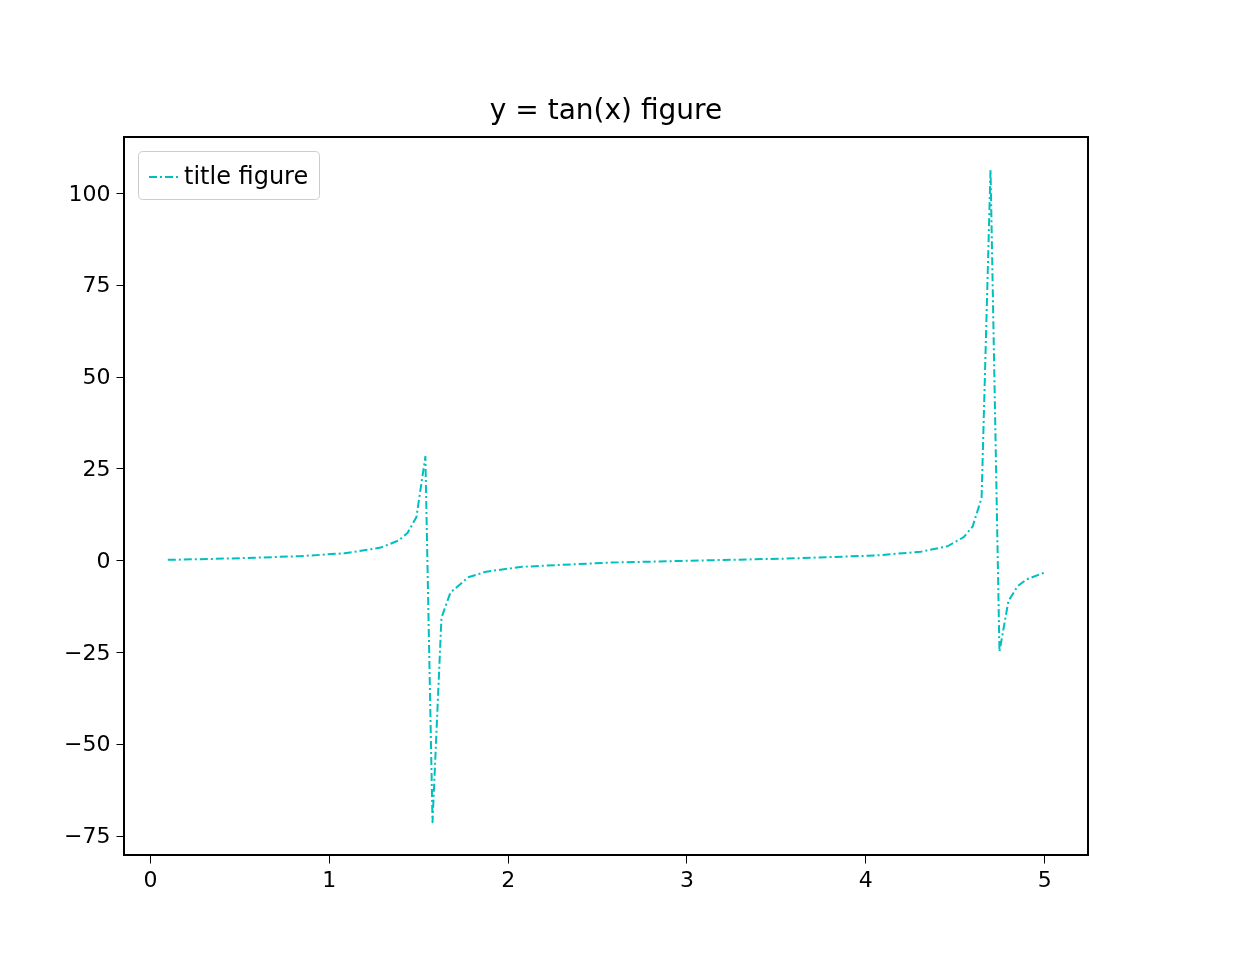  I want to click on x-tick-label: 3, so click(686, 879).